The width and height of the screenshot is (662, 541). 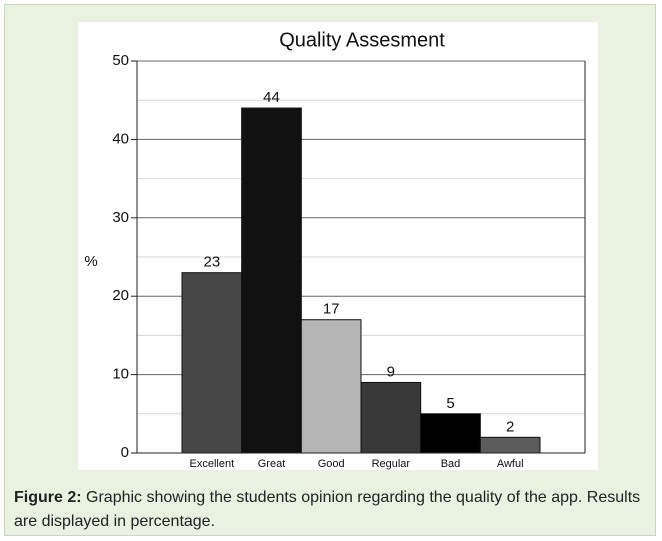 What do you see at coordinates (450, 403) in the screenshot?
I see `data-label: 5` at bounding box center [450, 403].